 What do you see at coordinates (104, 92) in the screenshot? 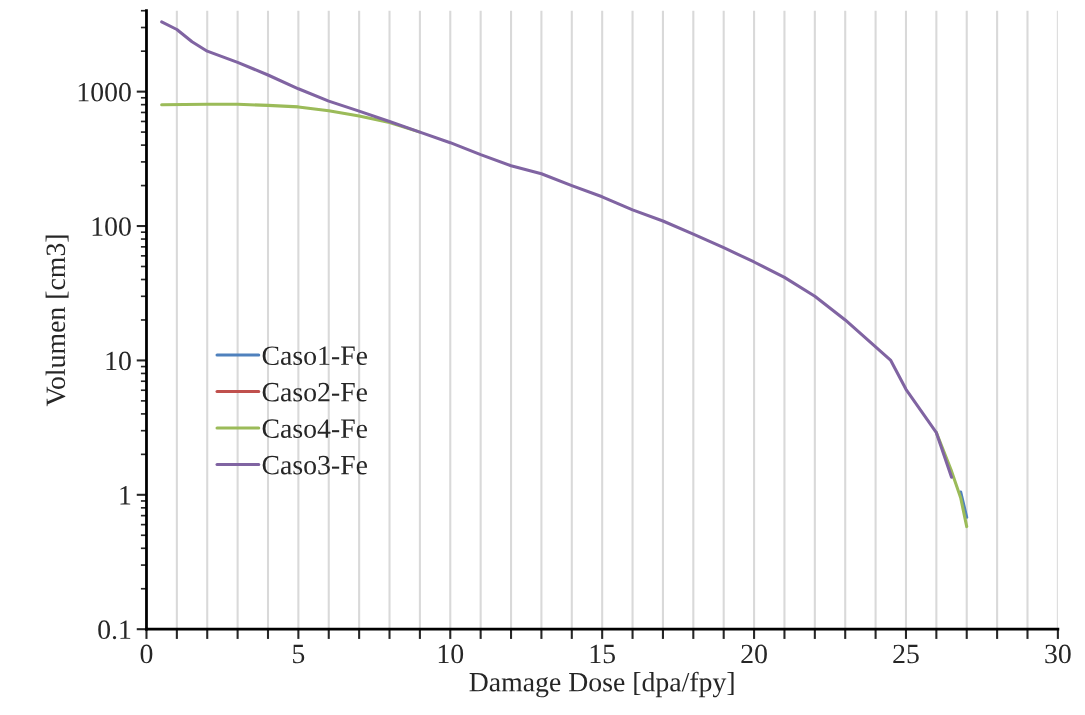
I see `y-tick-label: 1000` at bounding box center [104, 92].